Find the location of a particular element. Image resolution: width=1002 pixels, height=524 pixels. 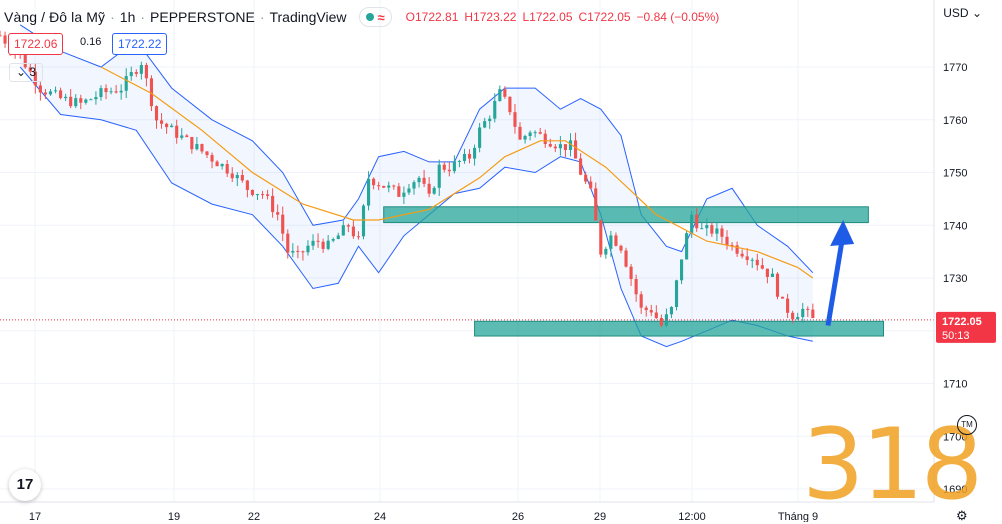

market-status-pill: ≈ is located at coordinates (375, 17).